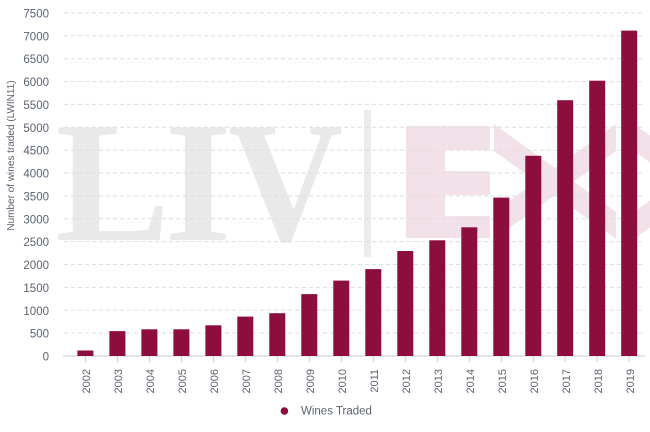  I want to click on svg-text: 2005, so click(183, 381).